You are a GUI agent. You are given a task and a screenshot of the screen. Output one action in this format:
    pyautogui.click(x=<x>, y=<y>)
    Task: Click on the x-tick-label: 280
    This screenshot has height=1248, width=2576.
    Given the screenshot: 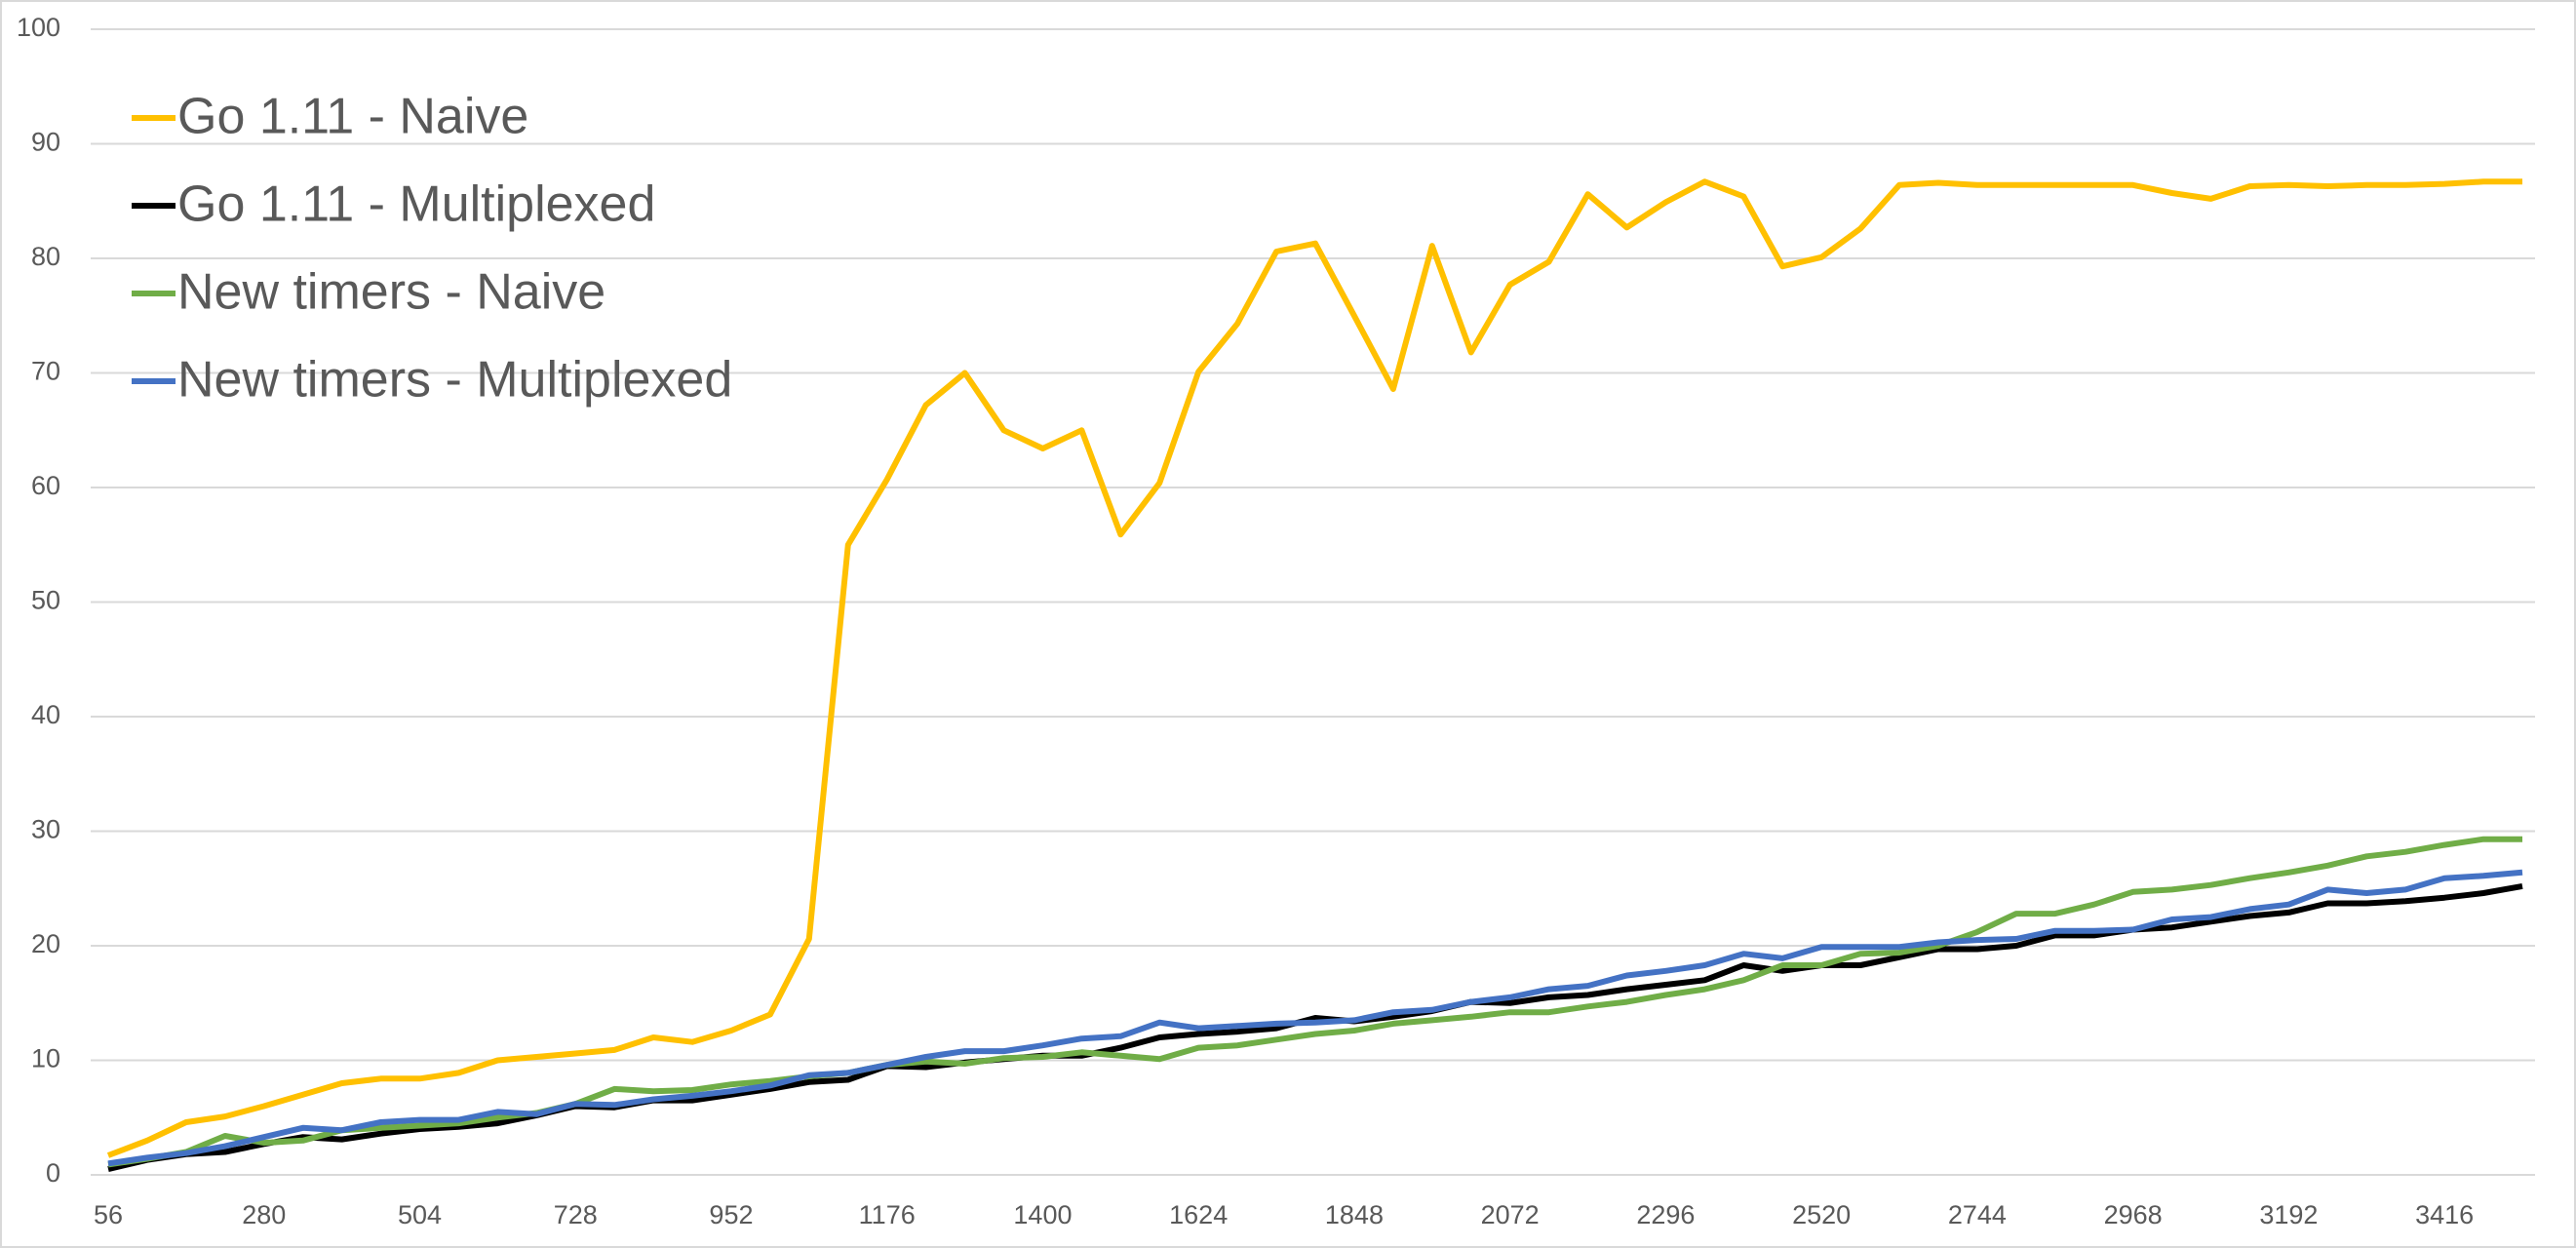 What is the action you would take?
    pyautogui.click(x=264, y=1214)
    